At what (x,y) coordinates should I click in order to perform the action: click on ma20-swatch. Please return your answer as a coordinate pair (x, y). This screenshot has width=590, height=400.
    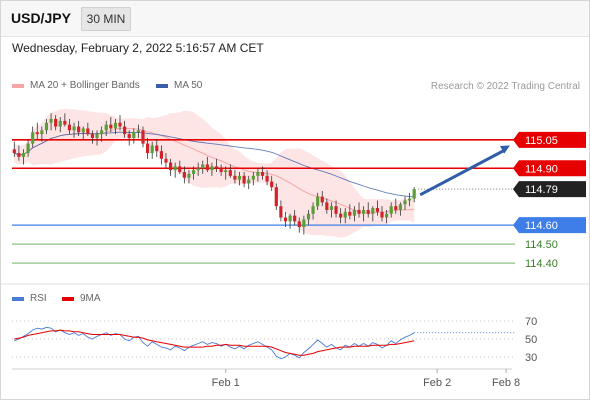
    Looking at the image, I should click on (18, 85).